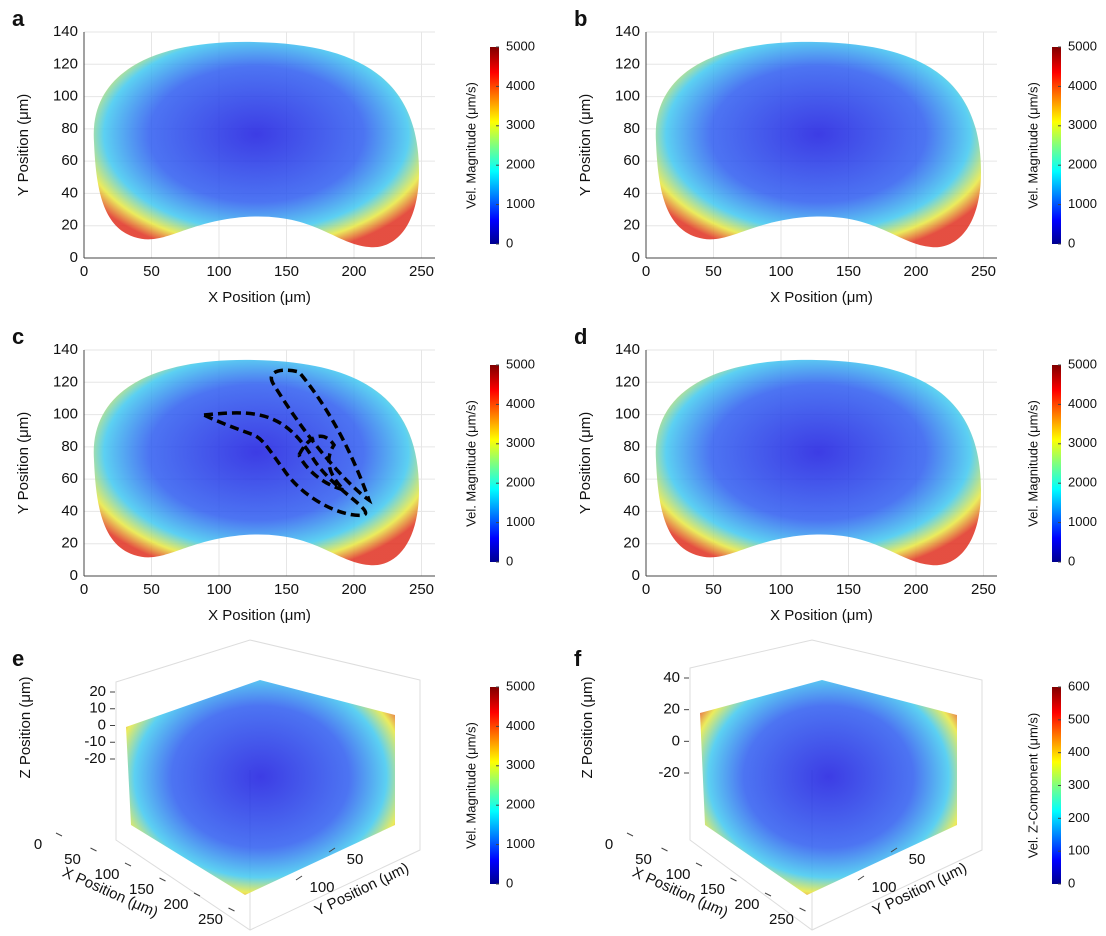 This screenshot has height=936, width=1106. I want to click on z-tick-label: -10, so click(95, 741).